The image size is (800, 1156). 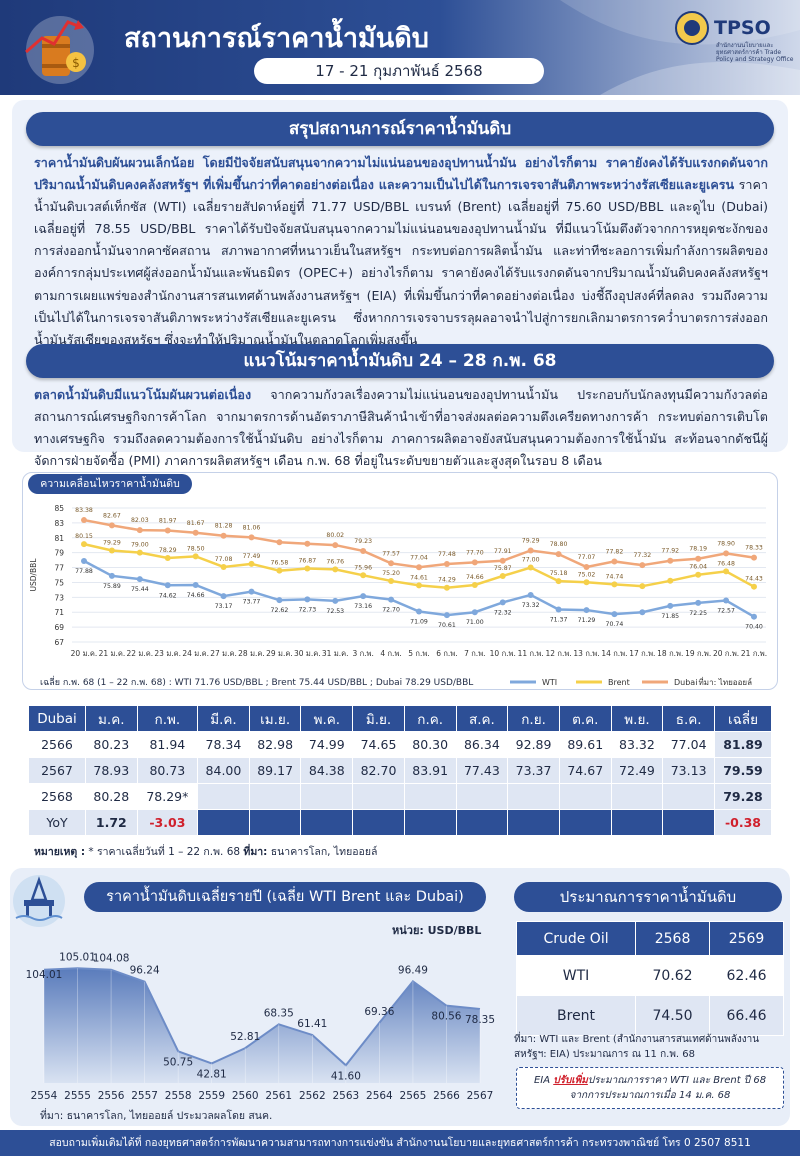 I want to click on page-title: สถานการณ์ราคาน้ำมันดิบ, so click(x=276, y=38).